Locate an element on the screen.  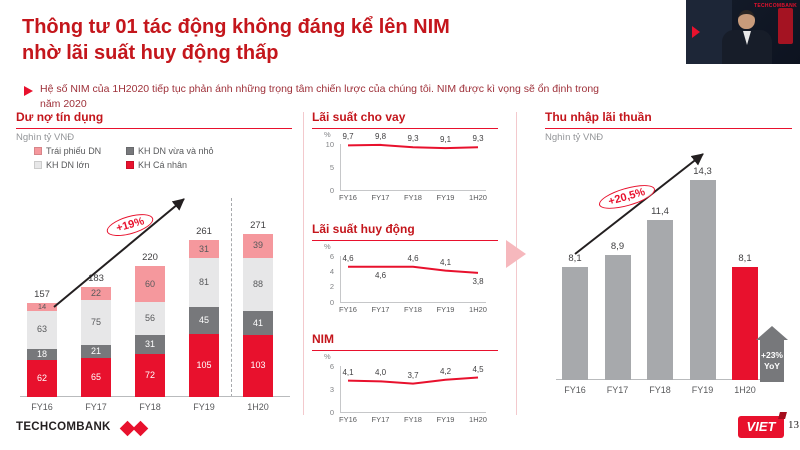
bar-segment: 39 is located at coordinates (258, 246).